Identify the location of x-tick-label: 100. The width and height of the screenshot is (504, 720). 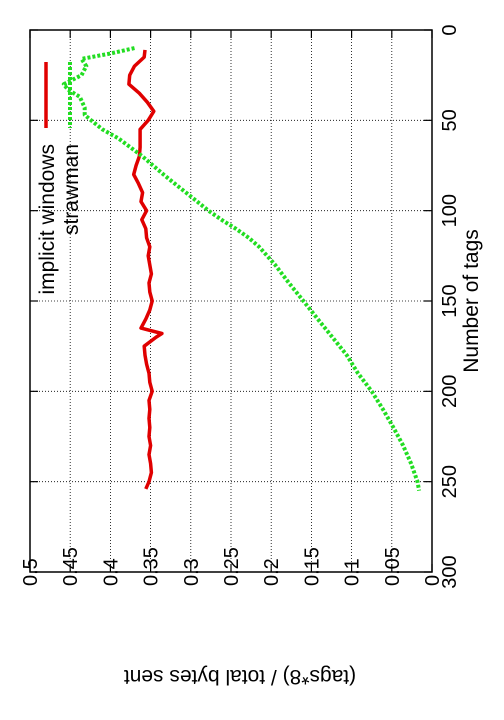
(450, 210).